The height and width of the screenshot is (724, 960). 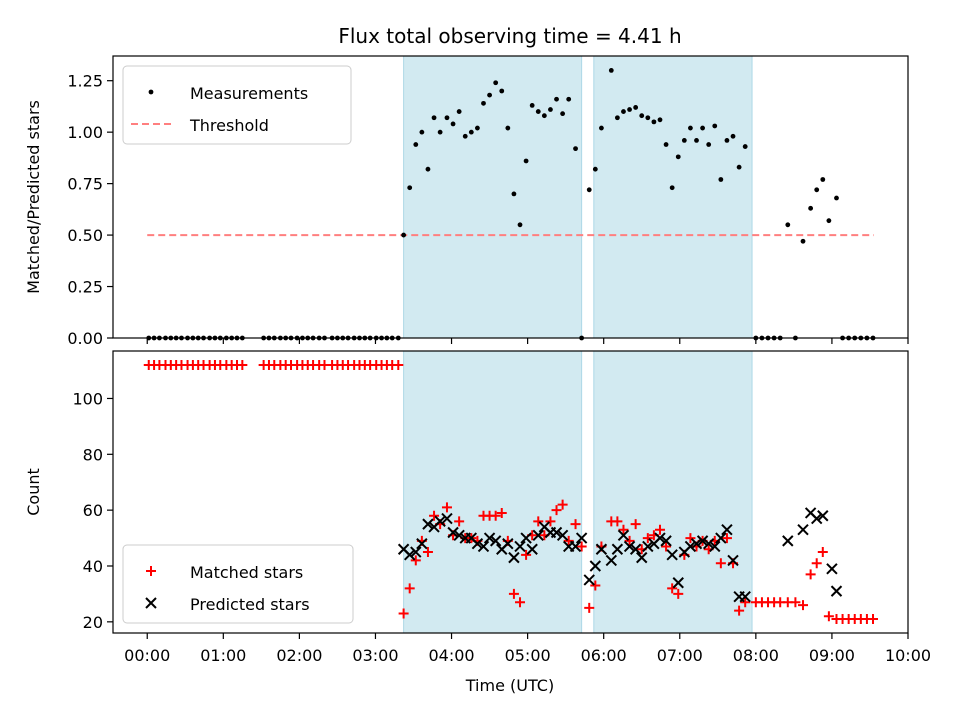 I want to click on x-tick-label: 01:00, so click(x=223, y=655).